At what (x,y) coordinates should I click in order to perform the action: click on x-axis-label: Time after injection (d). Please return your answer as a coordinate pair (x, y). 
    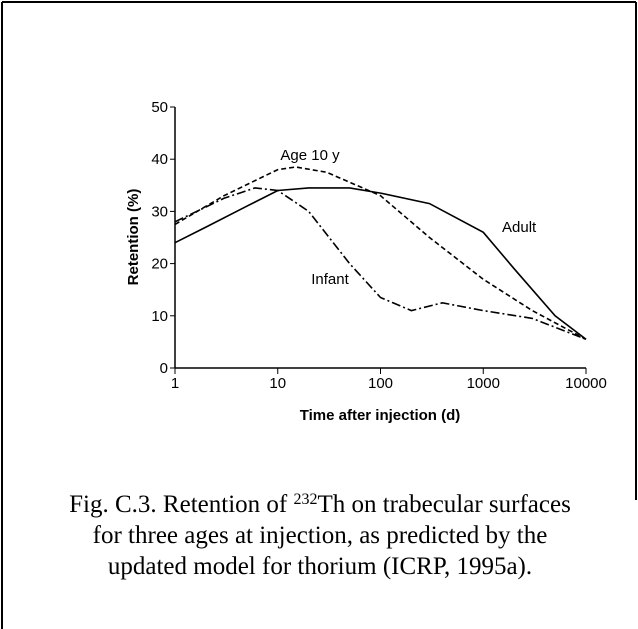
    Looking at the image, I should click on (380, 415).